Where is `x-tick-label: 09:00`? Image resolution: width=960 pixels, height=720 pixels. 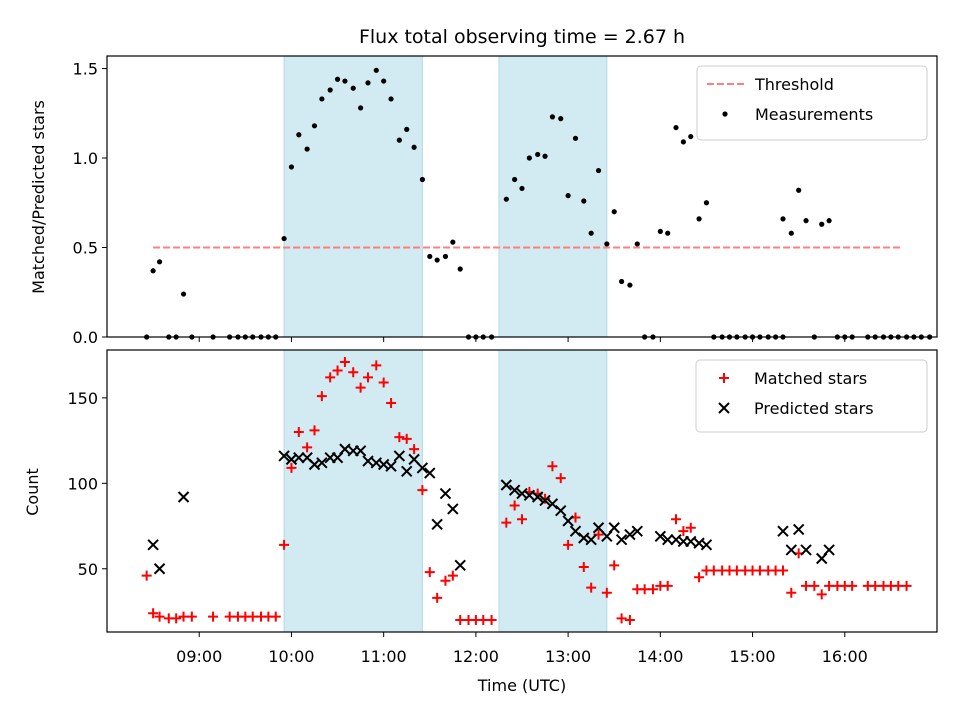 x-tick-label: 09:00 is located at coordinates (199, 656).